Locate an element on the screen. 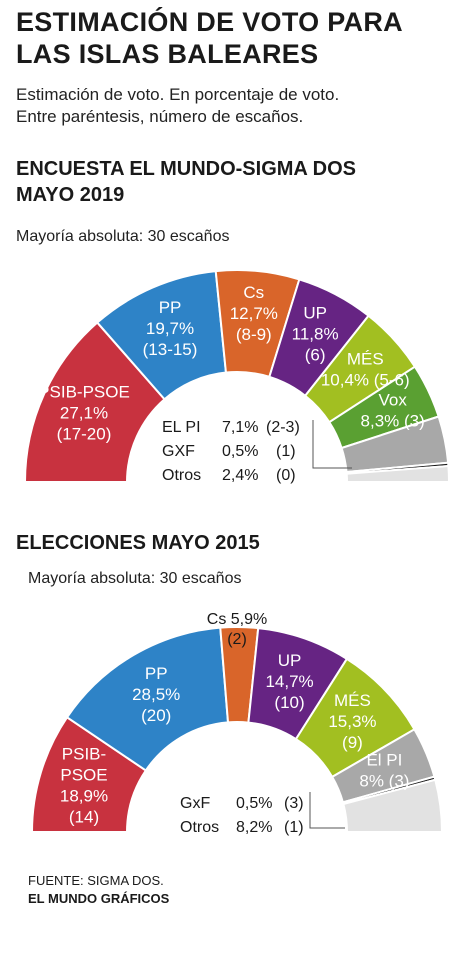 The width and height of the screenshot is (474, 962). label-pp-1: 28,5% is located at coordinates (156, 694).